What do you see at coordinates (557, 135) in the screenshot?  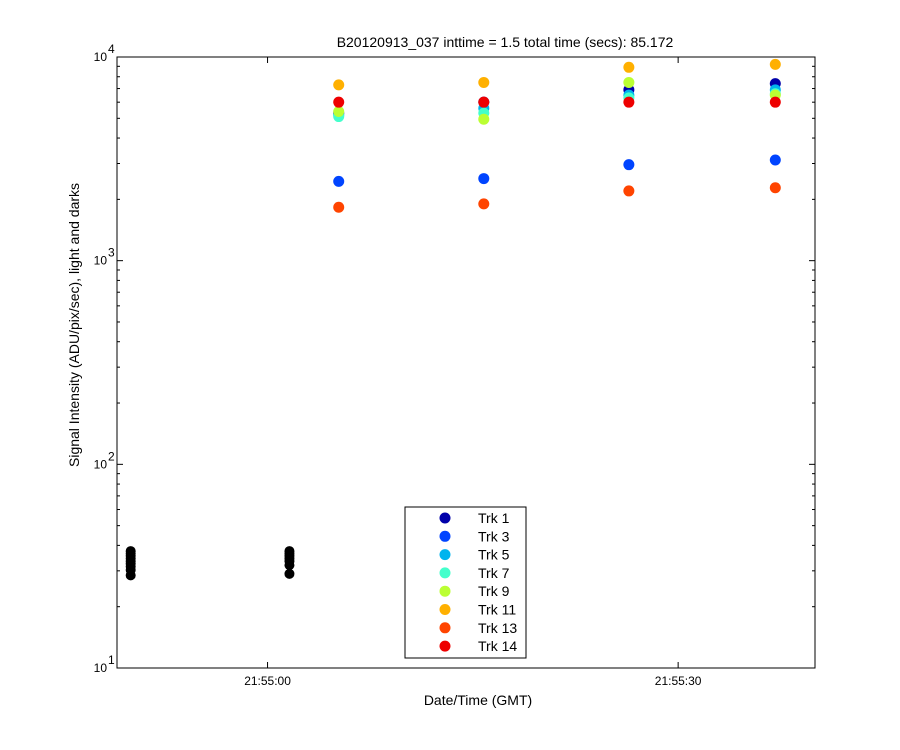 I see `light-points` at bounding box center [557, 135].